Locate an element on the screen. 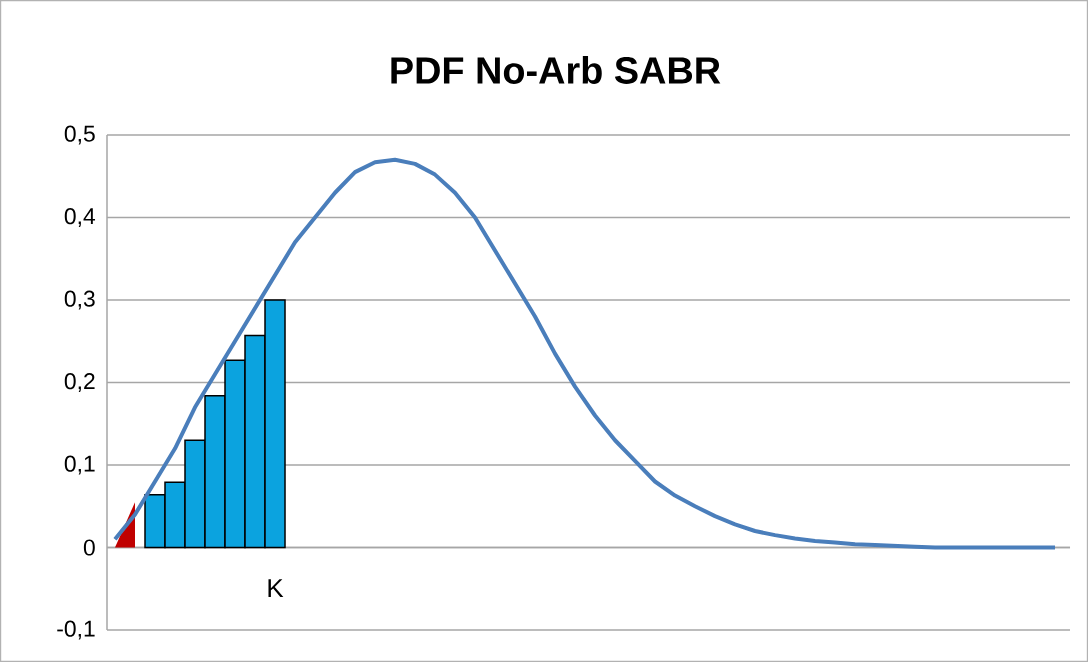  y-tick-label: 0,3 is located at coordinates (79, 300).